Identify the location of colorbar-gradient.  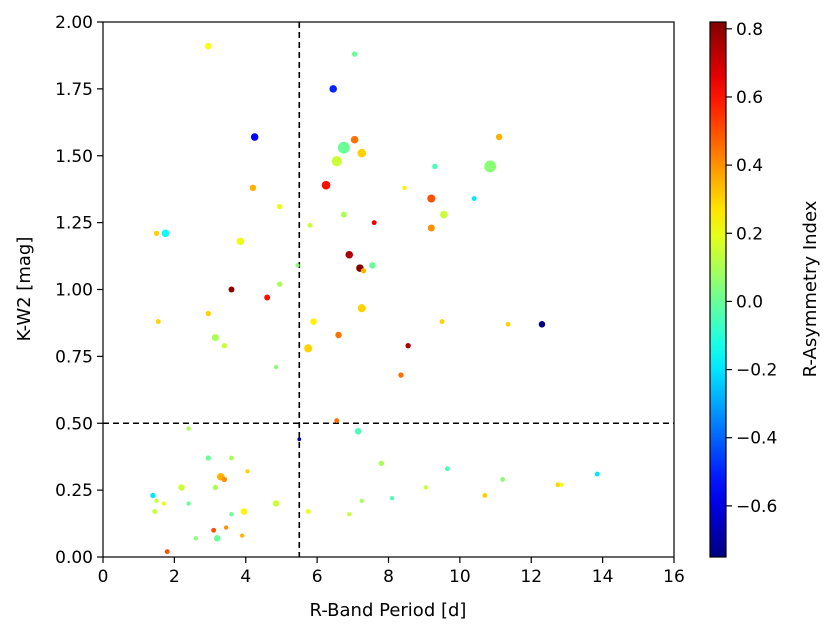
(718, 289).